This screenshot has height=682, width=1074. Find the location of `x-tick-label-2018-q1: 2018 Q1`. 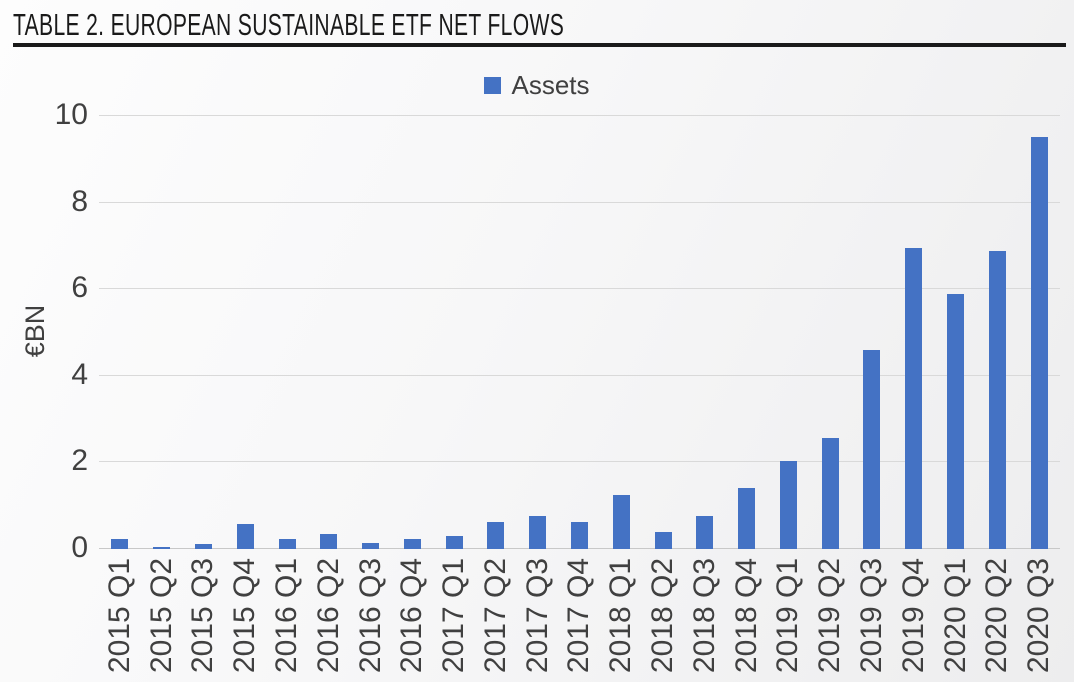

x-tick-label-2018-q1: 2018 Q1 is located at coordinates (620, 616).